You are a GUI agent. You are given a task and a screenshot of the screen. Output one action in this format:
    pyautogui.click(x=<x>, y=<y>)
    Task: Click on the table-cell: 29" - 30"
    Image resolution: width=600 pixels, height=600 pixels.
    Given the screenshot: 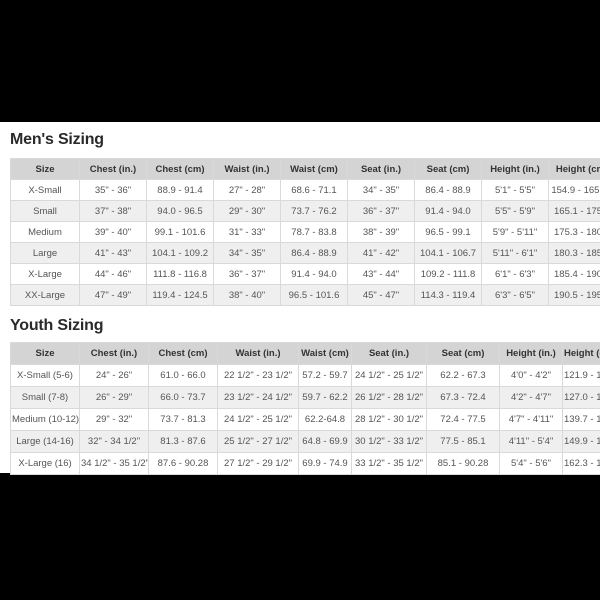 What is the action you would take?
    pyautogui.click(x=247, y=211)
    